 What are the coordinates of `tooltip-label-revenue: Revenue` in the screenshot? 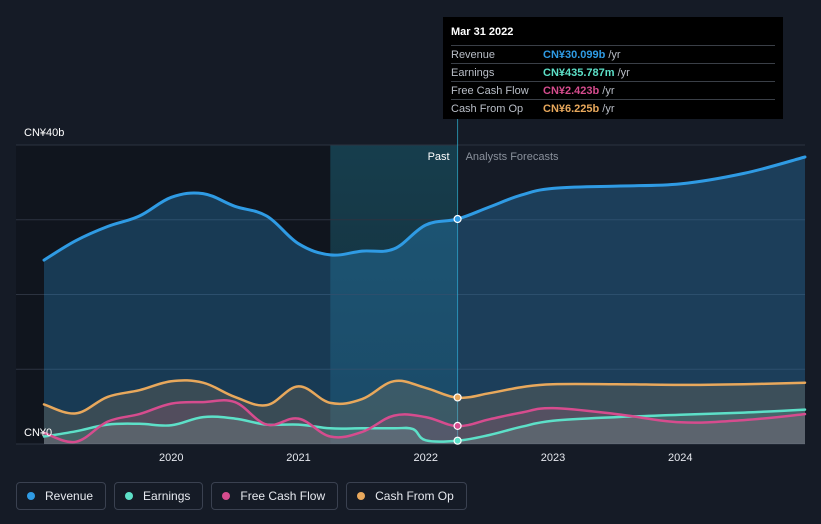 It's located at (473, 54).